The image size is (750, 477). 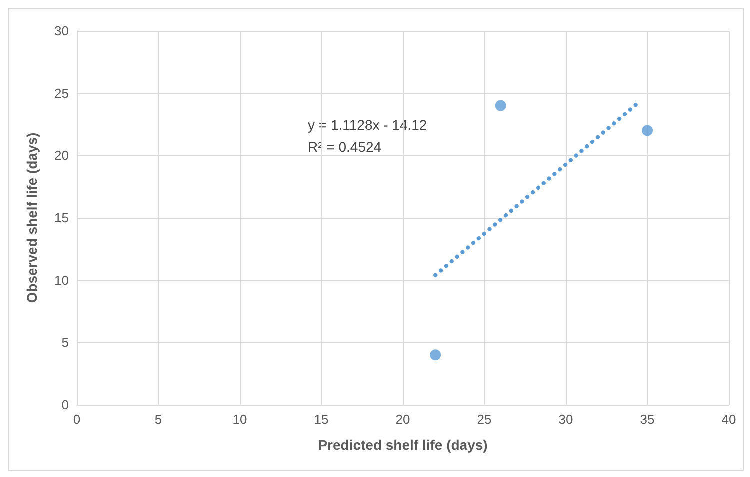 I want to click on x-axis-title: Predicted shelf life (days), so click(x=403, y=445).